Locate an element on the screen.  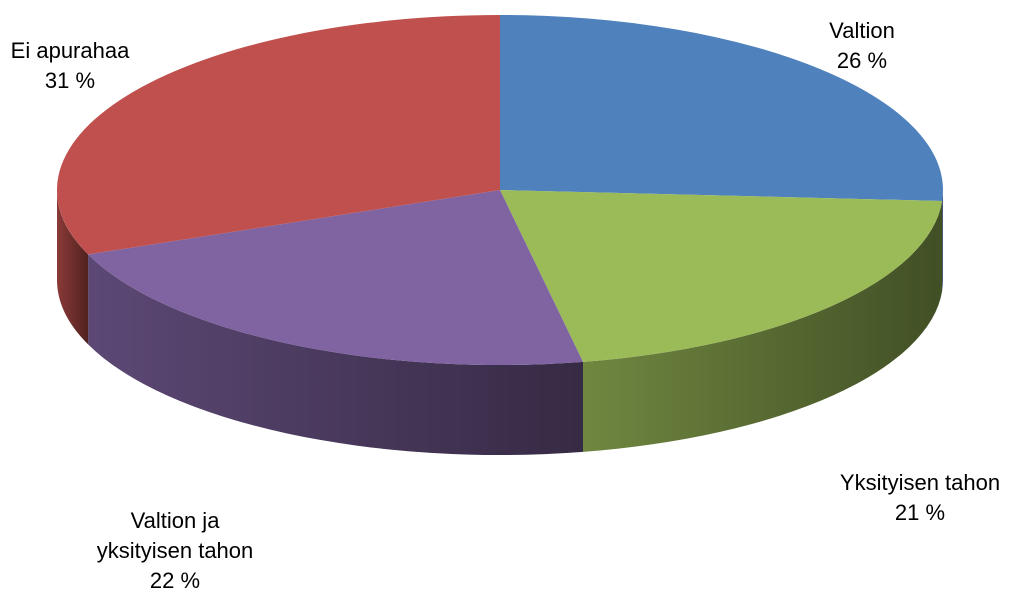
data-label-value: 22 % is located at coordinates (175, 580).